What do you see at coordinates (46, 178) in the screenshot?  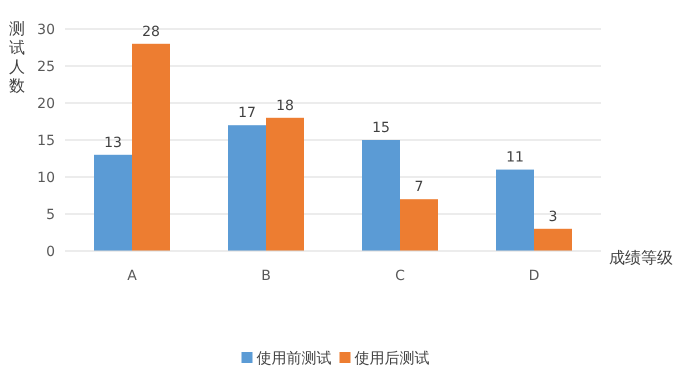 I see `y-tick-label: 10` at bounding box center [46, 178].